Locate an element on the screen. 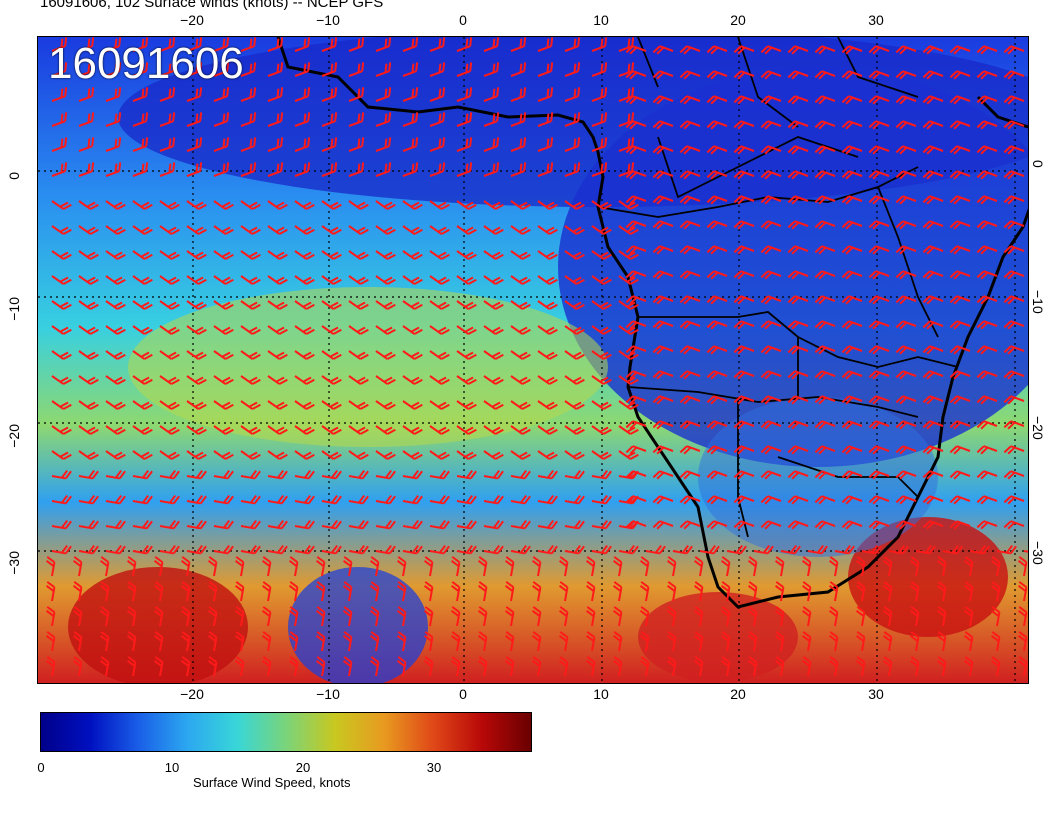 Image resolution: width=1056 pixels, height=816 pixels. lon-tick-bottom: −10 is located at coordinates (328, 694).